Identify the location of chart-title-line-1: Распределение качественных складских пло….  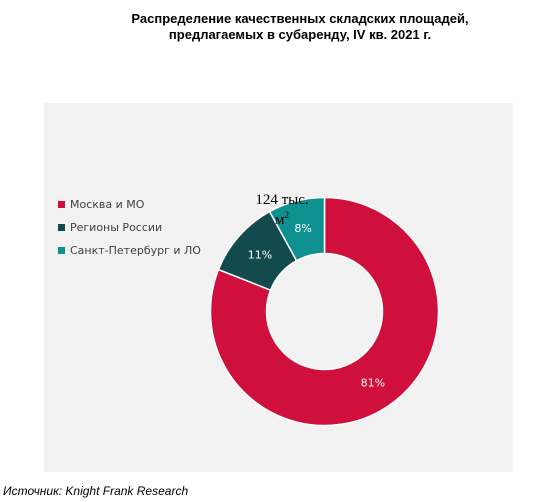
(300, 18).